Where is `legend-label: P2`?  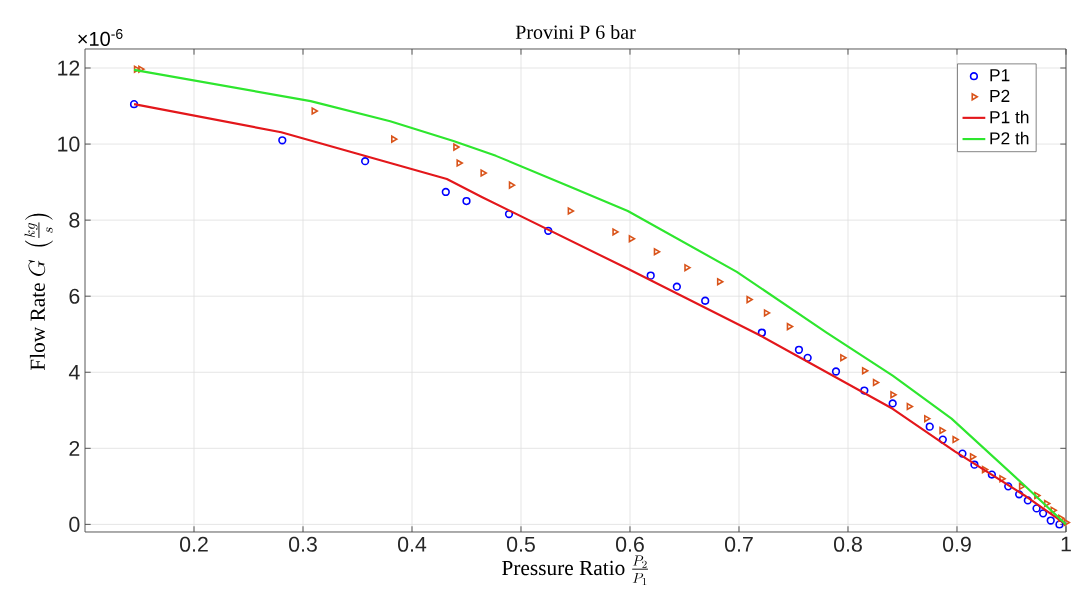 legend-label: P2 is located at coordinates (1000, 95).